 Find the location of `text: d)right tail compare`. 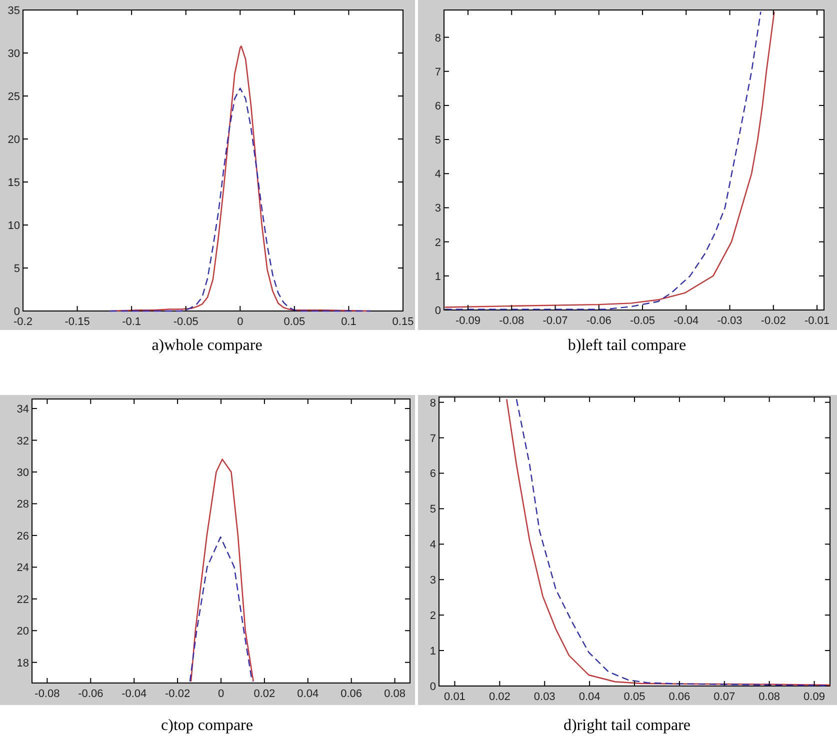

text: d)right tail compare is located at coordinates (627, 725).